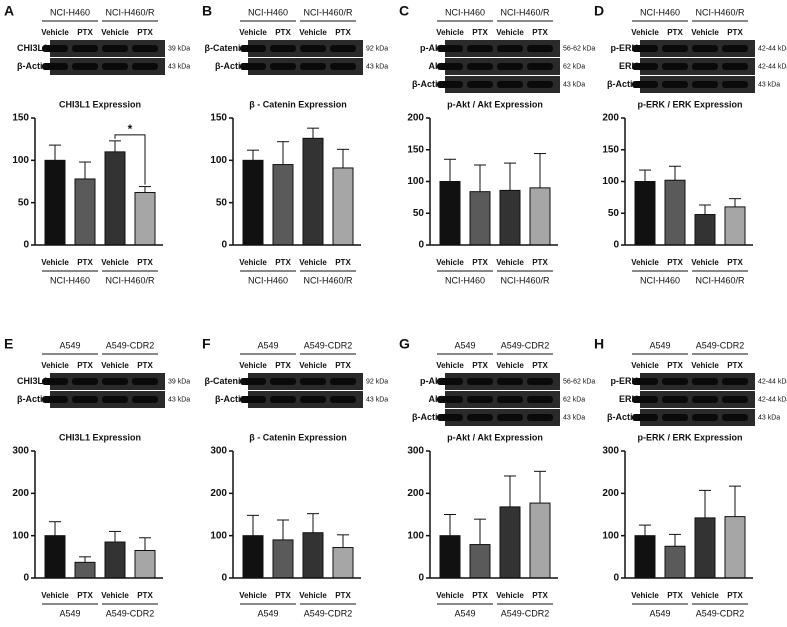 The width and height of the screenshot is (787, 627). Describe the element at coordinates (226, 381) in the screenshot. I see `blot-label: β-Catenin` at that location.